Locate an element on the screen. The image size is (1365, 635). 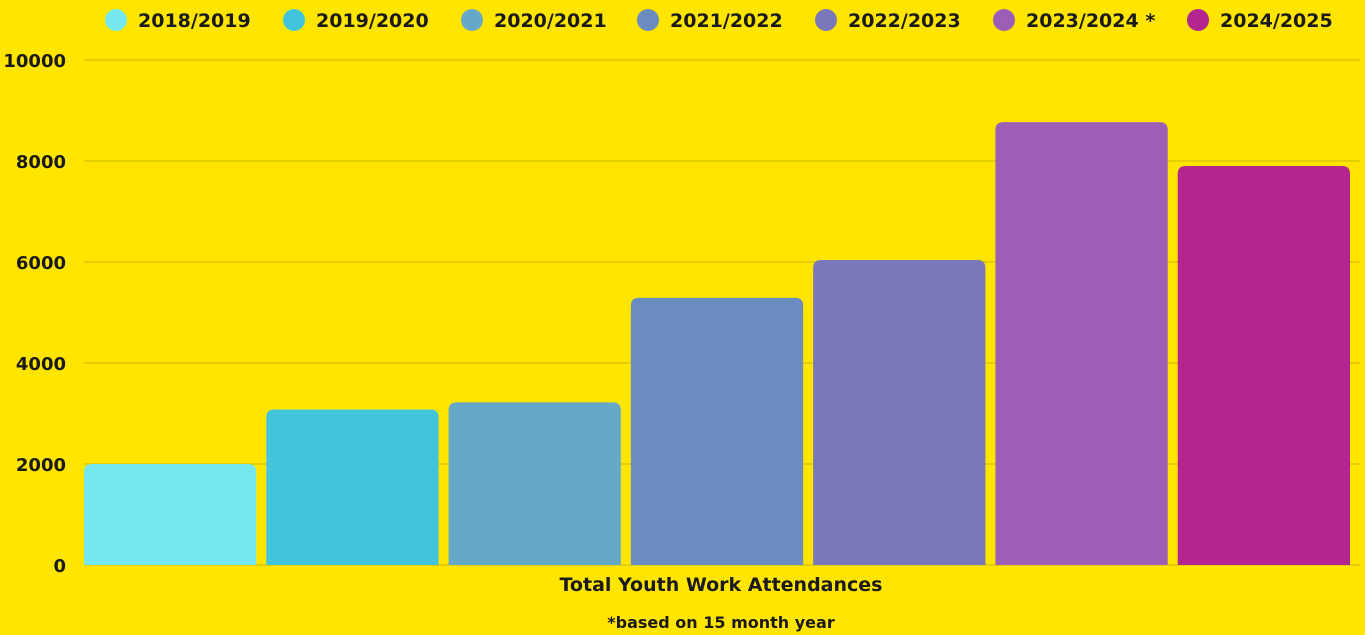
legend-label-5: 2023/2024 * is located at coordinates (1090, 21).